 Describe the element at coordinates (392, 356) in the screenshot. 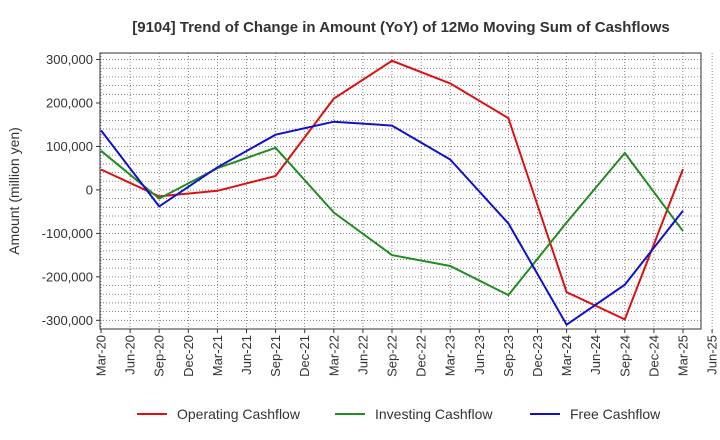

I see `x-tick-label: Sep-22` at that location.